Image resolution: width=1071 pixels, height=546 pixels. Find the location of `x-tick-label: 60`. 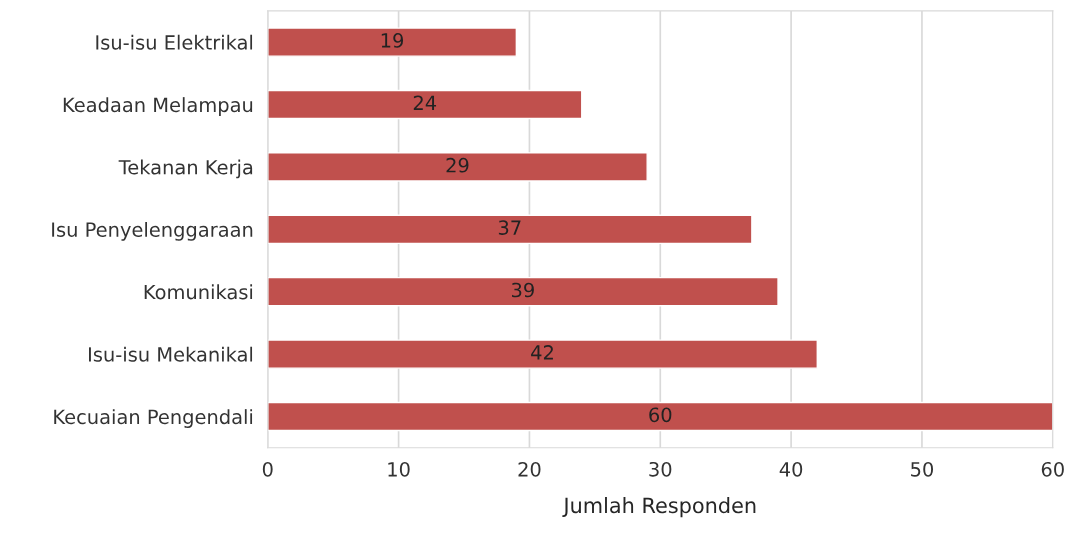

x-tick-label: 60 is located at coordinates (1052, 469).